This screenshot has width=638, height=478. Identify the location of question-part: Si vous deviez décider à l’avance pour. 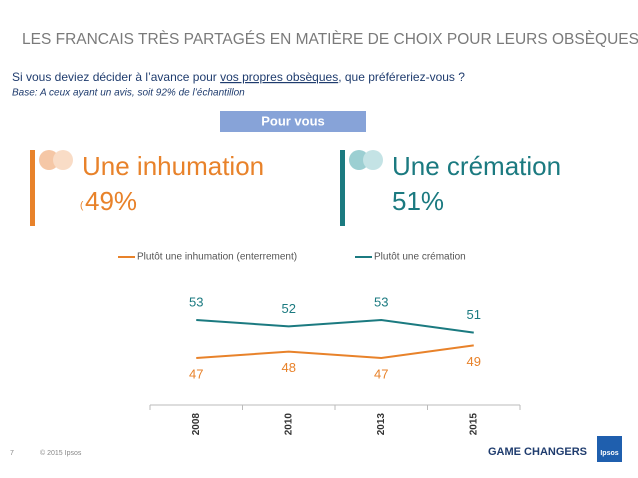
(116, 77).